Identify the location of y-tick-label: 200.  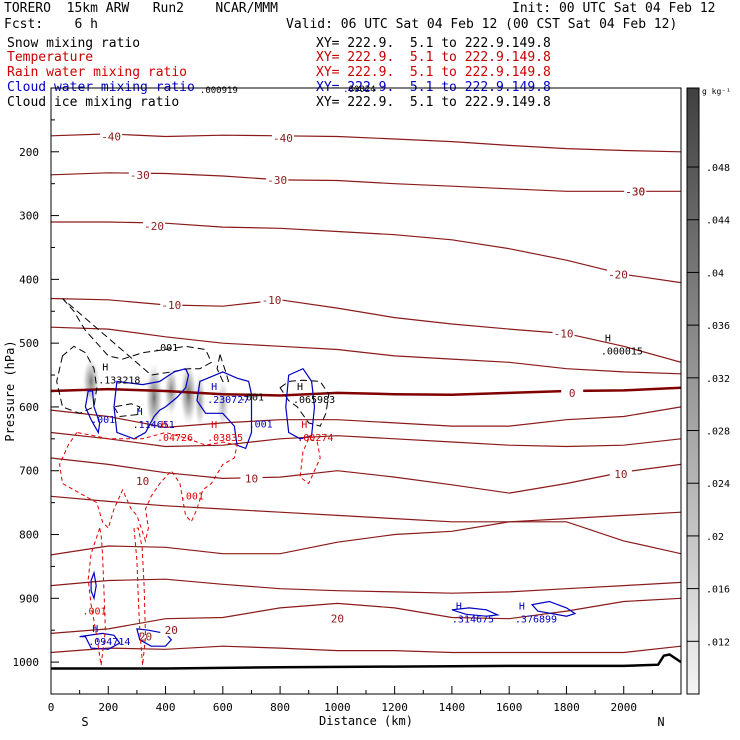
(29, 152).